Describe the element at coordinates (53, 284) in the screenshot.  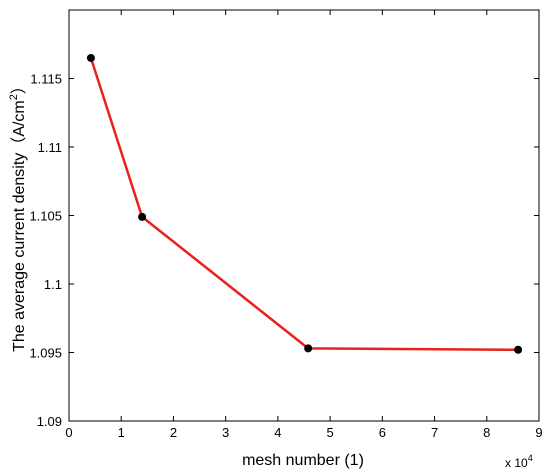
I see `y-tick-label: 1.1` at that location.